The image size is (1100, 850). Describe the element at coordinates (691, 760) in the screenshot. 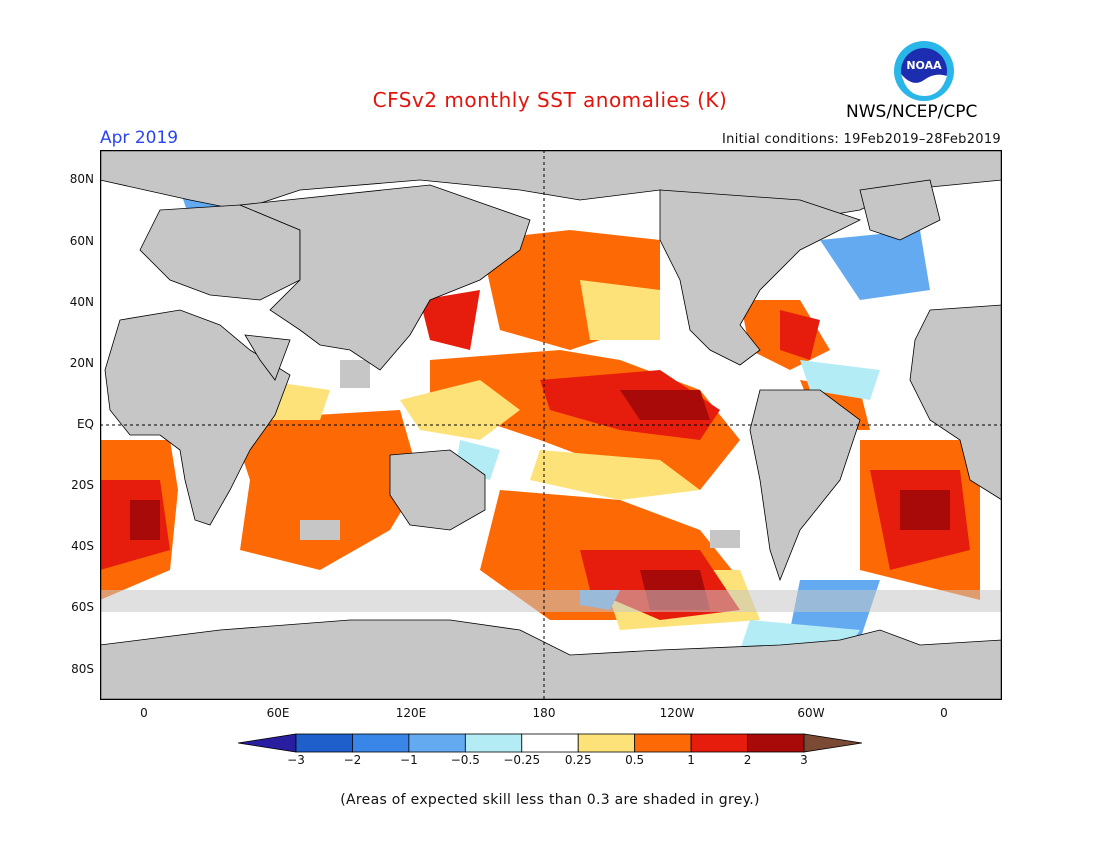

I see `colorbar-label: 1` at that location.